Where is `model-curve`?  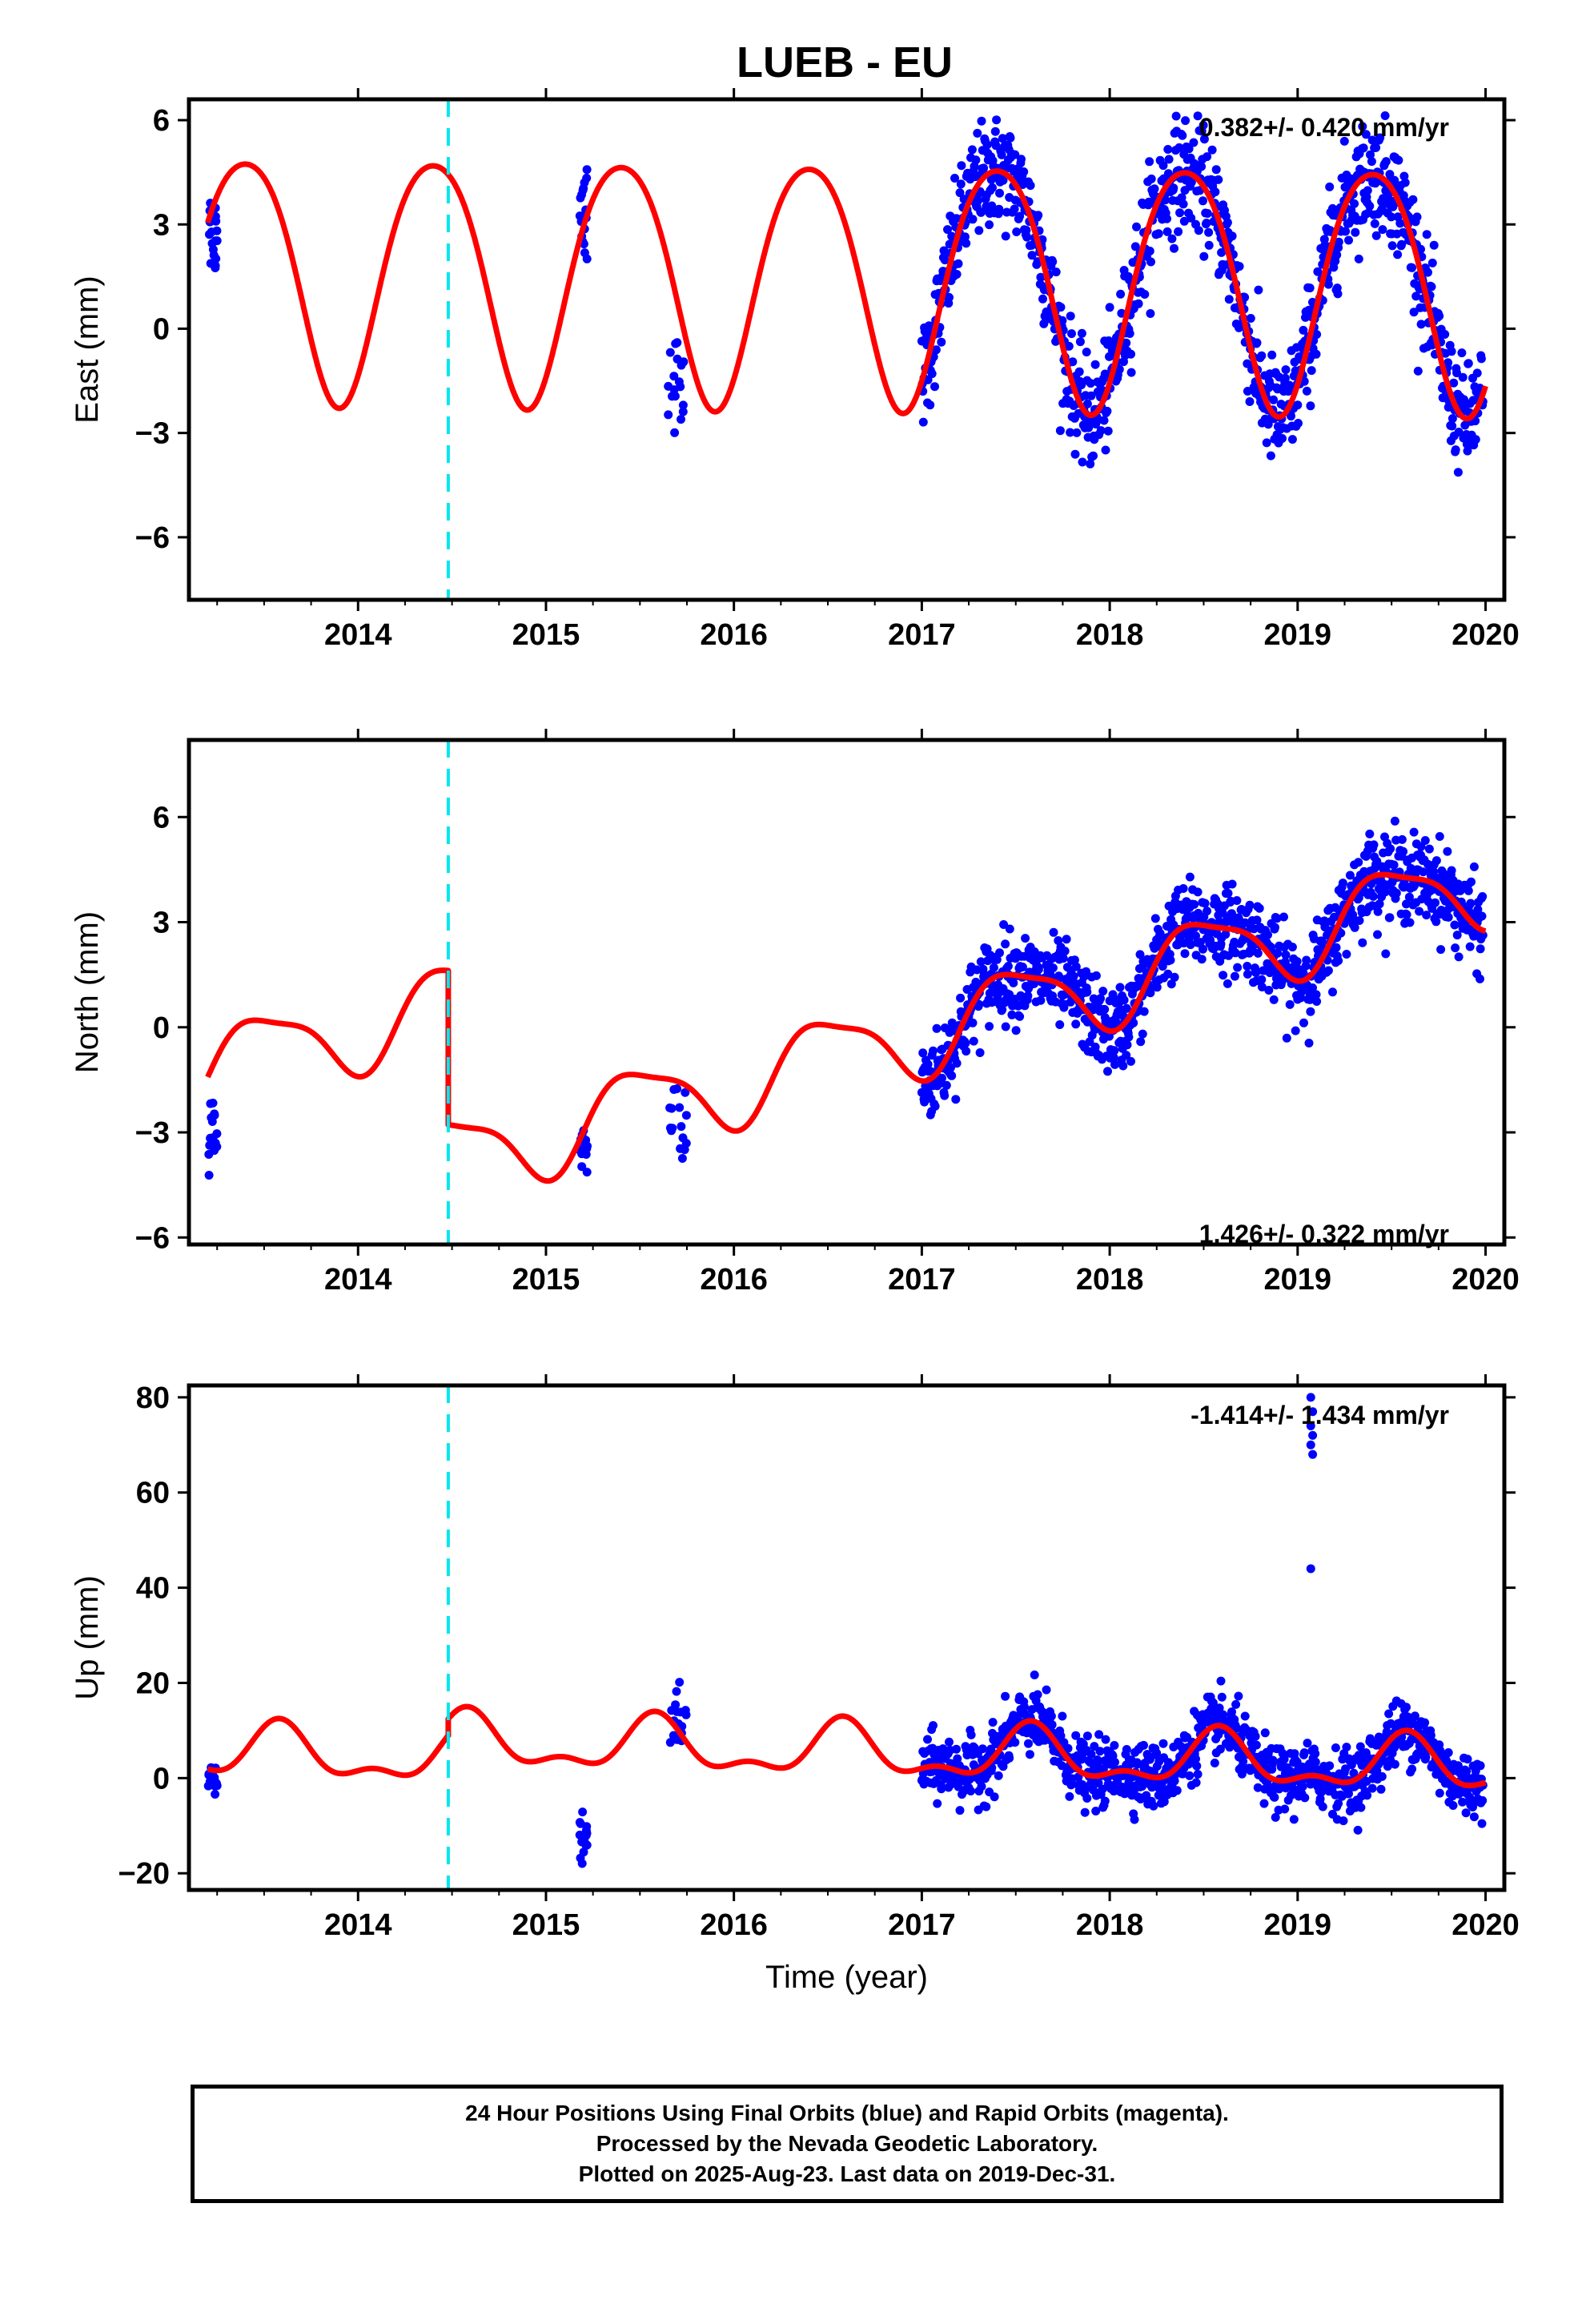 model-curve is located at coordinates (847, 1746).